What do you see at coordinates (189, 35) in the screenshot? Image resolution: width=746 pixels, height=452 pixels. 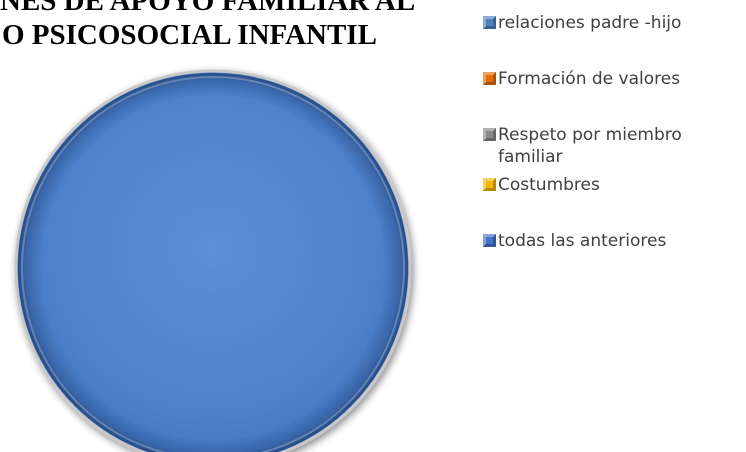 I see `chart-title-line-2: O PSICOSOCIAL INFANTIL` at bounding box center [189, 35].